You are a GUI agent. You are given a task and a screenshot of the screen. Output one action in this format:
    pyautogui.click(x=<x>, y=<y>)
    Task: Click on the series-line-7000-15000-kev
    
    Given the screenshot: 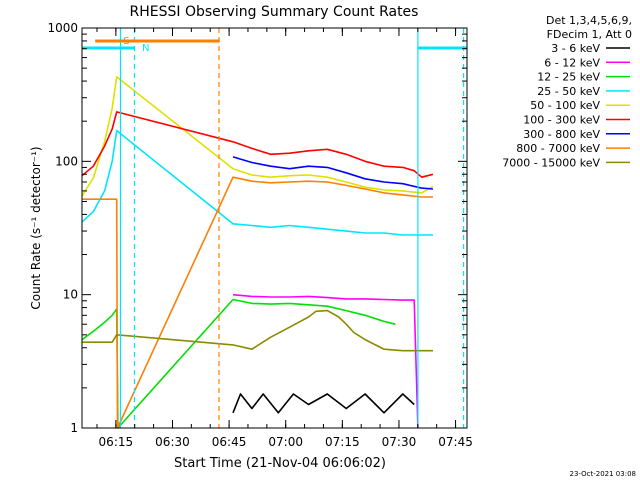 What is the action you would take?
    pyautogui.click(x=257, y=330)
    